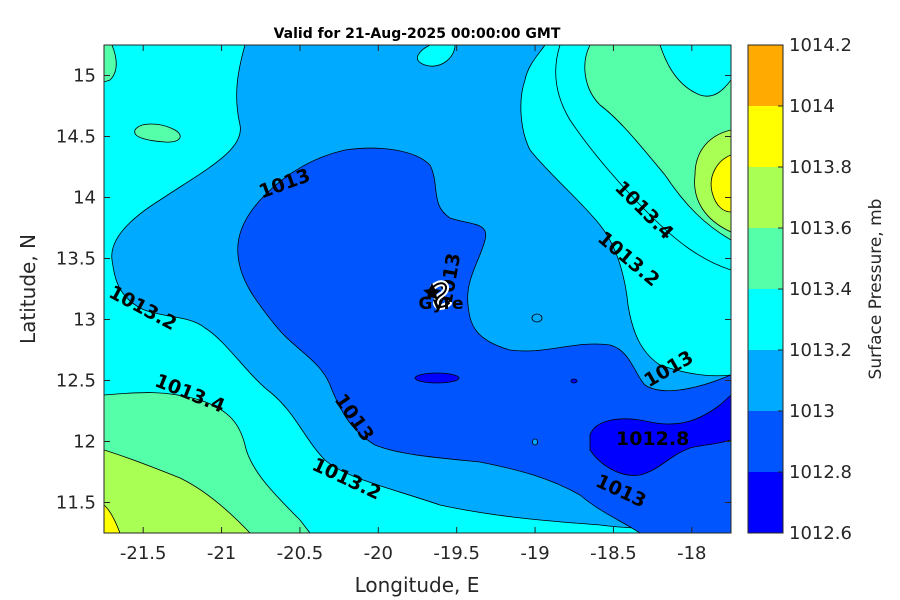 This screenshot has width=900, height=600. I want to click on band-1013.4-island, so click(157, 133).